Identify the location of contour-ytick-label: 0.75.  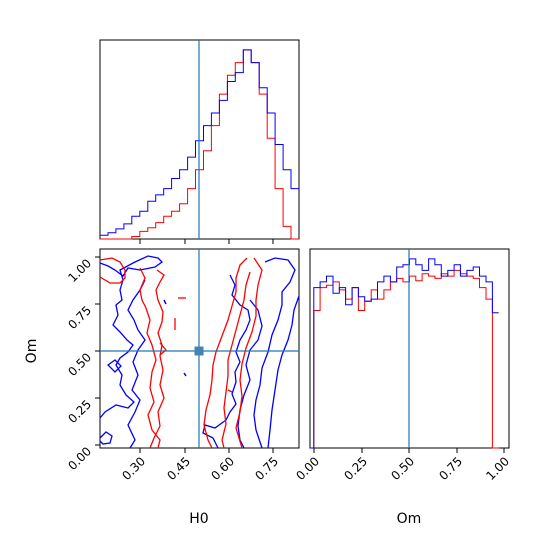
(79, 317).